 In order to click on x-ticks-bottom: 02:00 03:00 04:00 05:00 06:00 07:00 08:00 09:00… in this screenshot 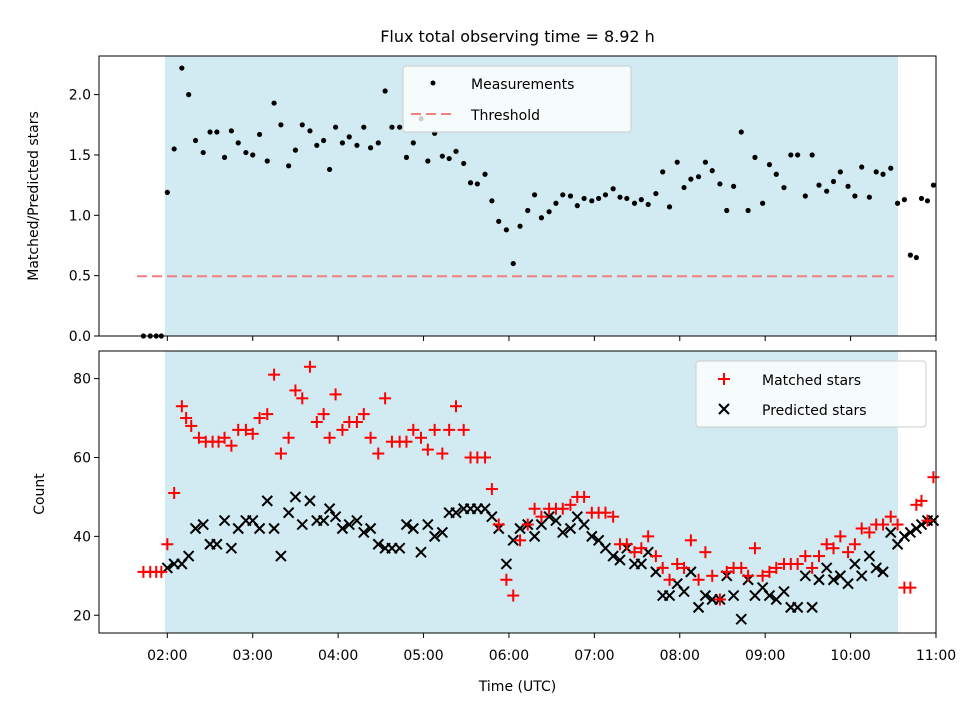, I will do `click(551, 648)`.